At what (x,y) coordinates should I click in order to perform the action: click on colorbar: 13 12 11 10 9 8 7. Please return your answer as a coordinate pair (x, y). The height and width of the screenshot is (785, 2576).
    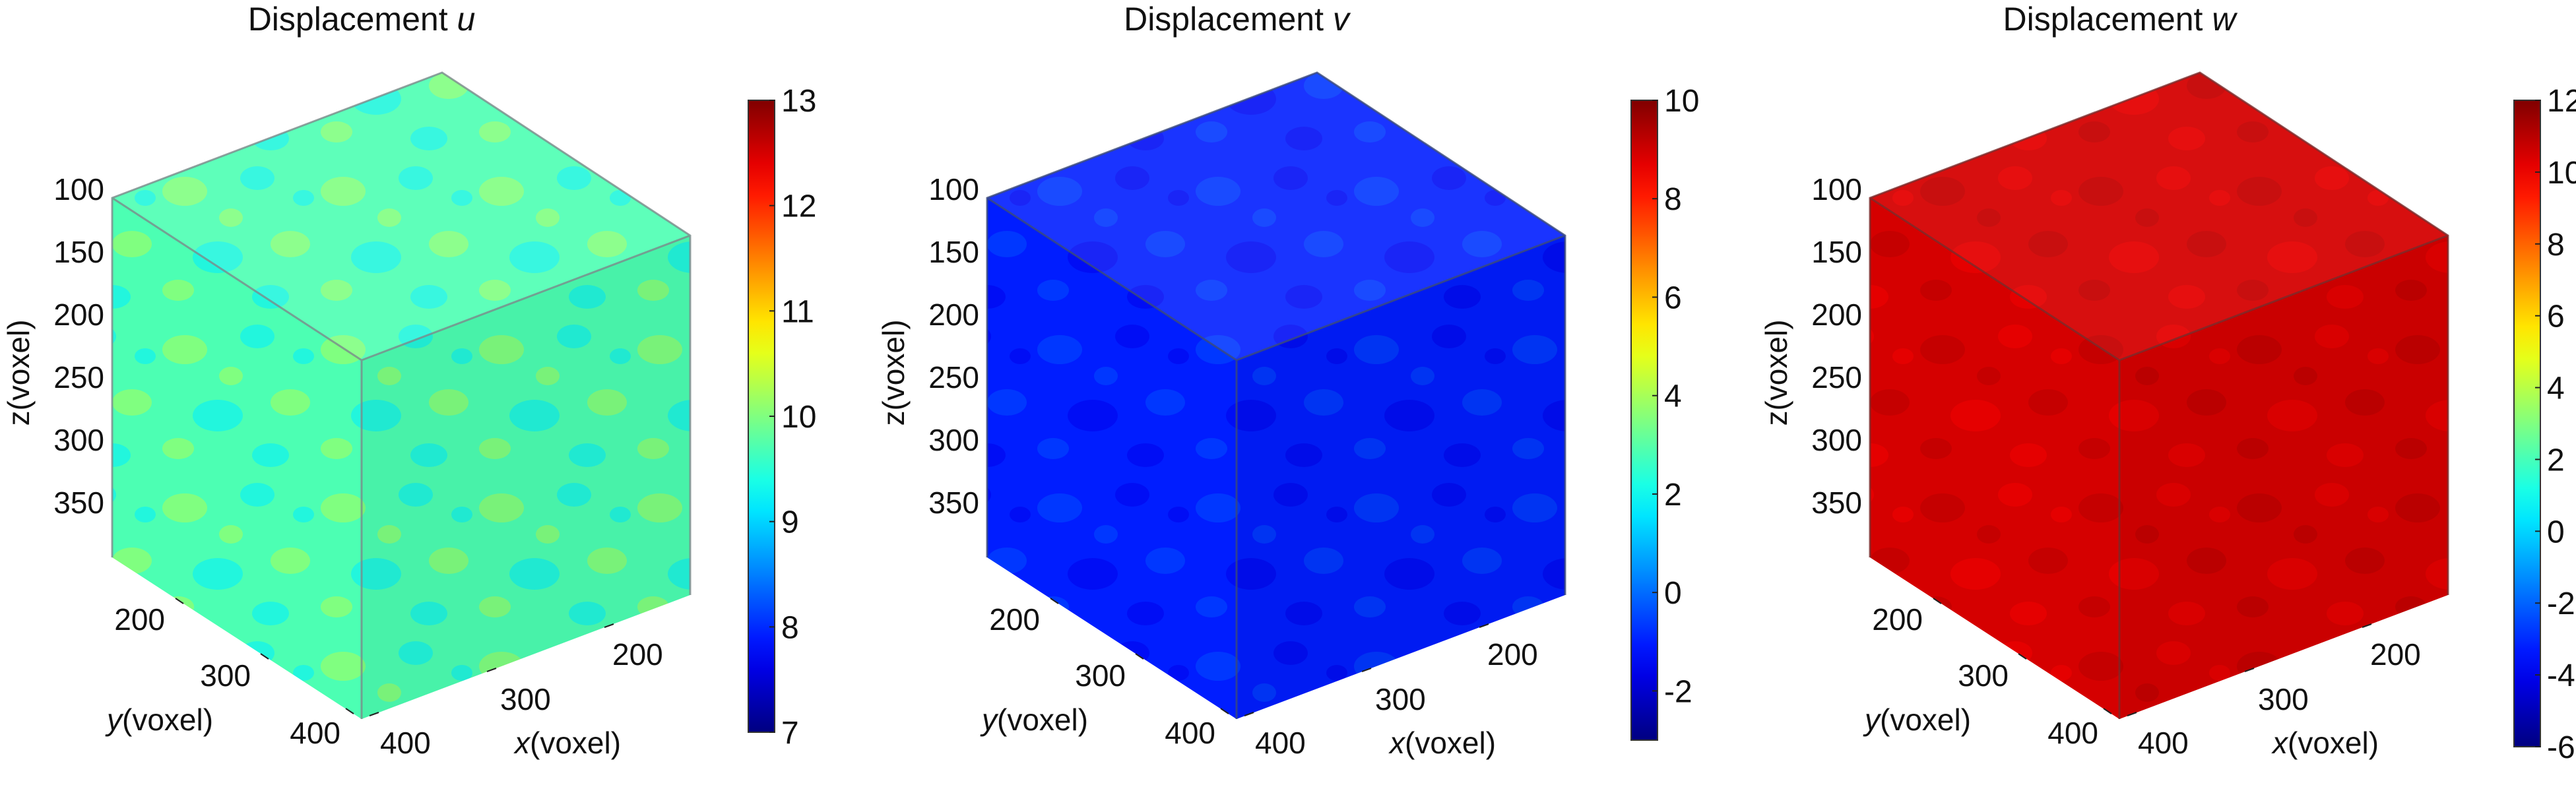
    Looking at the image, I should click on (782, 417).